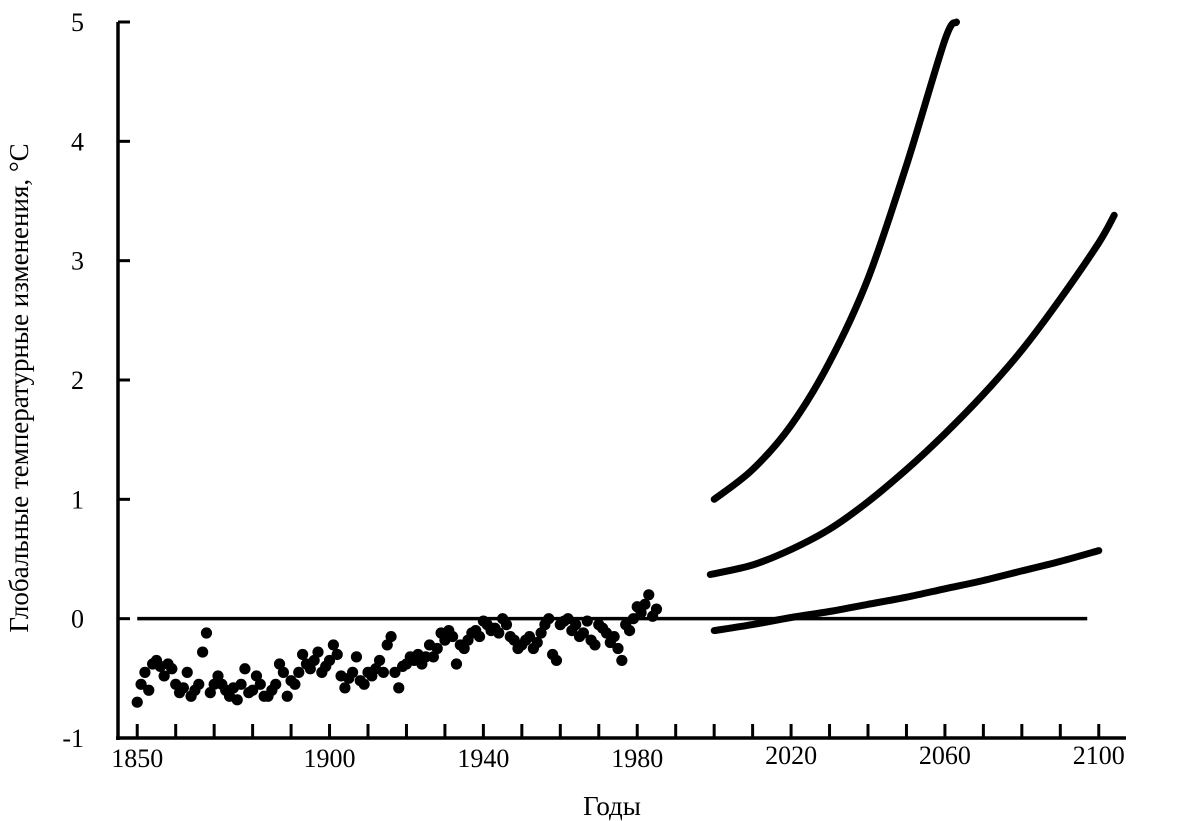  What do you see at coordinates (77, 499) in the screenshot?
I see `y-tick-label: 1` at bounding box center [77, 499].